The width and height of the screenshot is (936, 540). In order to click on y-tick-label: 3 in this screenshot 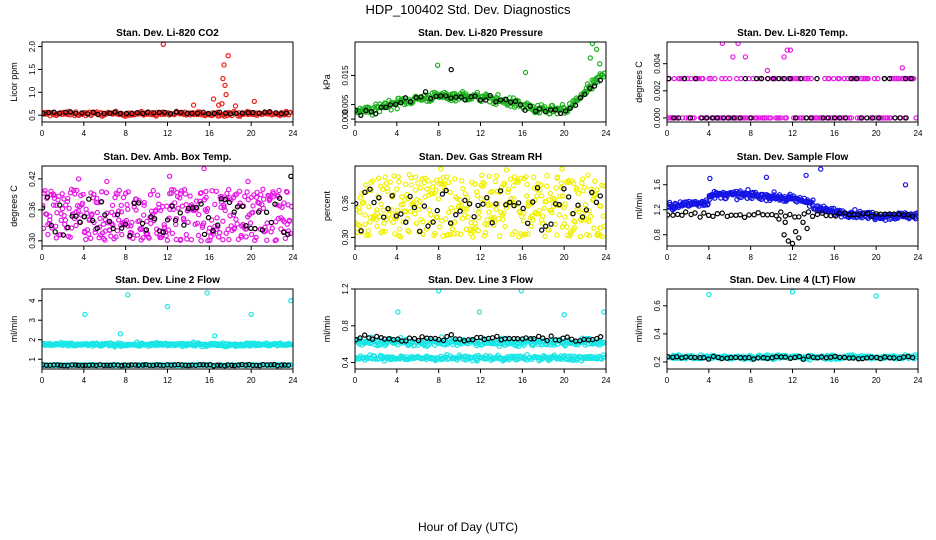, I will do `click(32, 319)`.